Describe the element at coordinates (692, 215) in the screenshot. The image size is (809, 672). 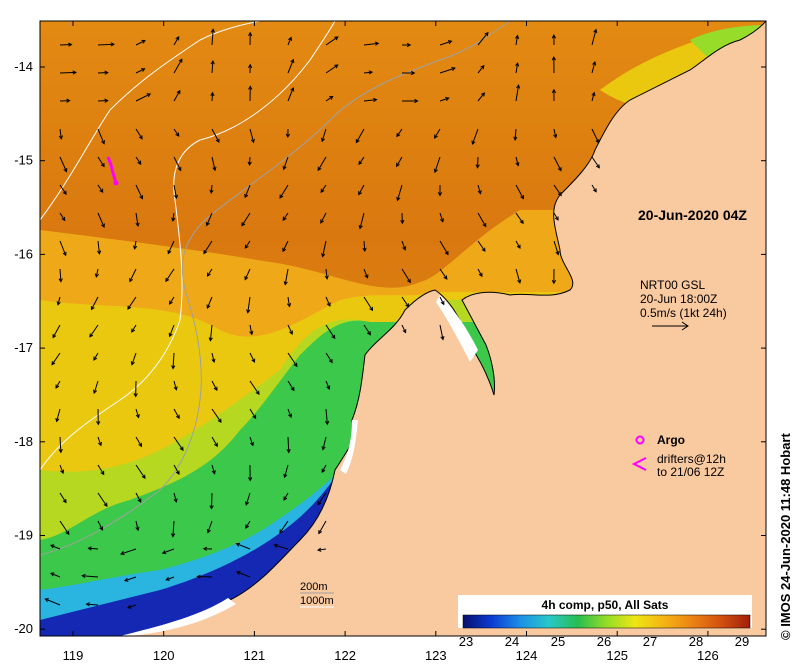
I see `timestamp-label: 20-Jun-2020 04Z` at that location.